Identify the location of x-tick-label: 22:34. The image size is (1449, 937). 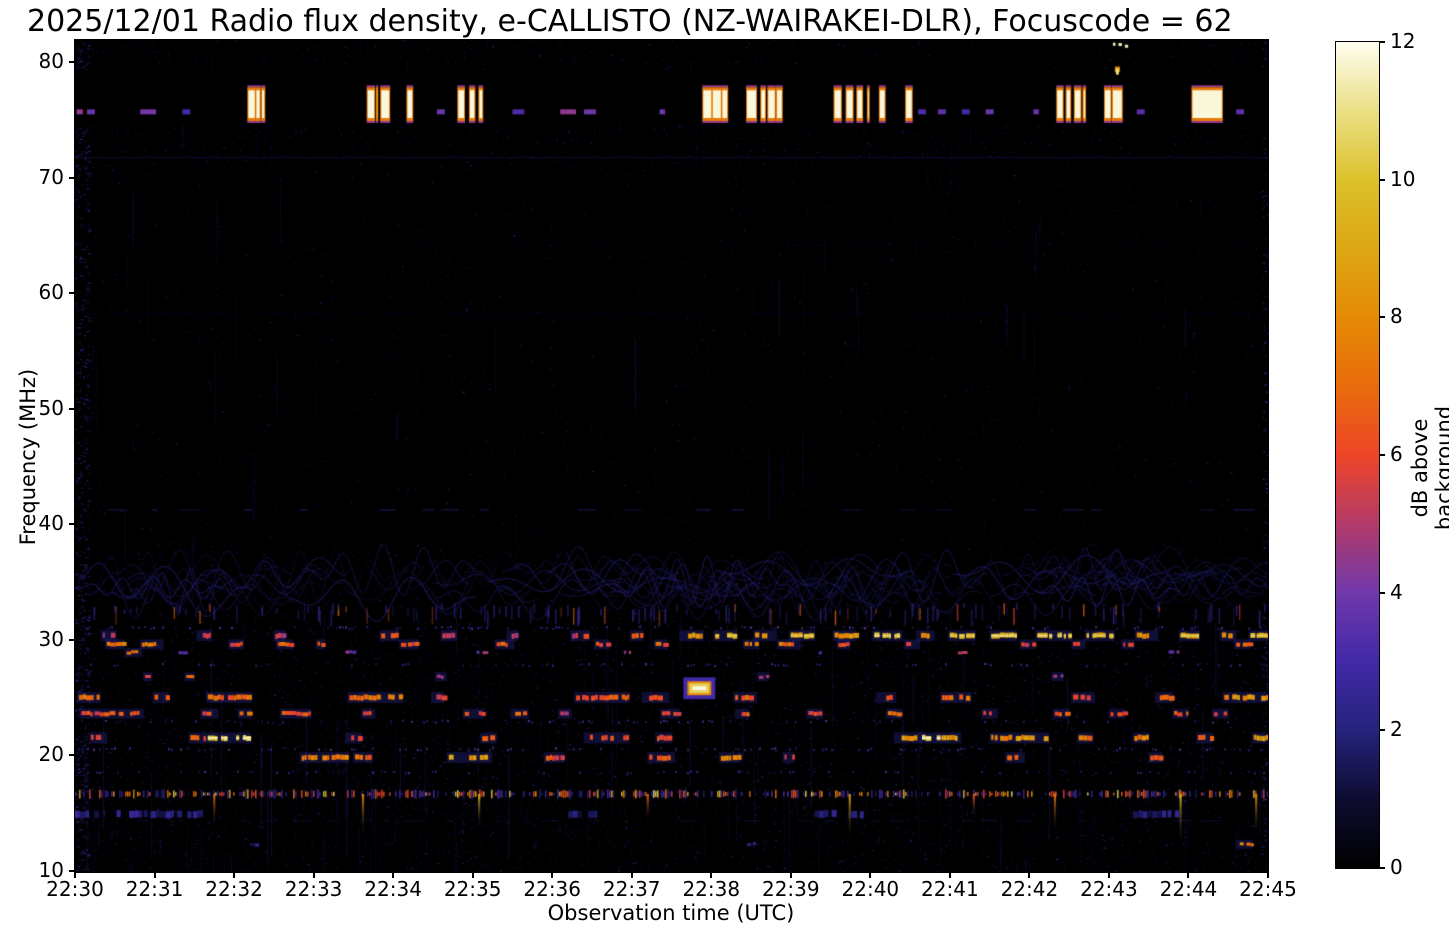
(393, 889).